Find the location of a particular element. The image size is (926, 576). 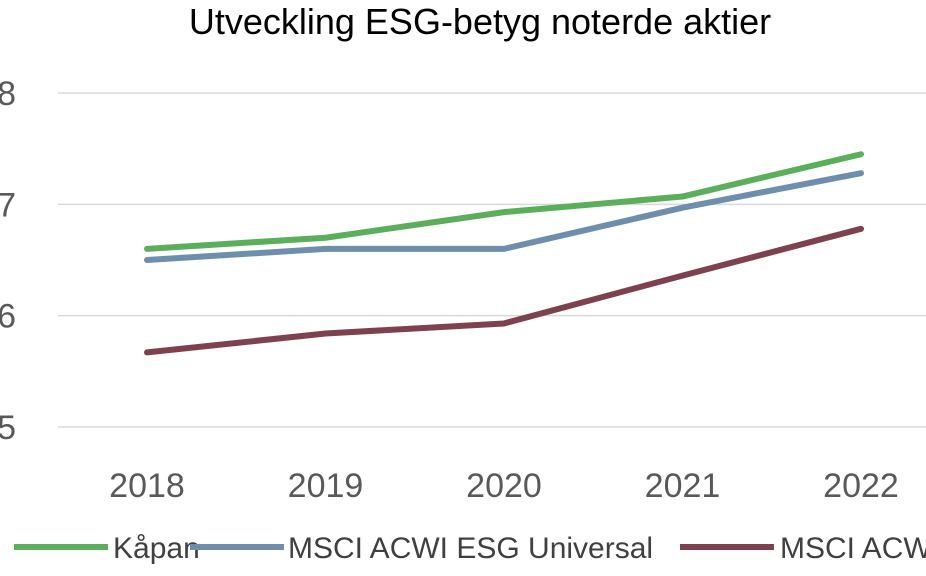

x-tick-label: 2020 is located at coordinates (504, 486).